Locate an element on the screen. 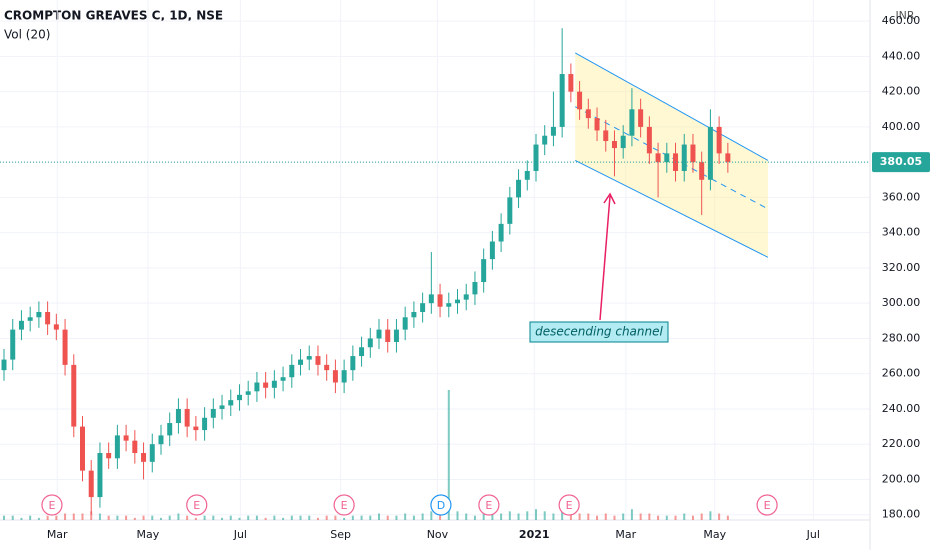  y-tick-label: 340.00 is located at coordinates (901, 232).